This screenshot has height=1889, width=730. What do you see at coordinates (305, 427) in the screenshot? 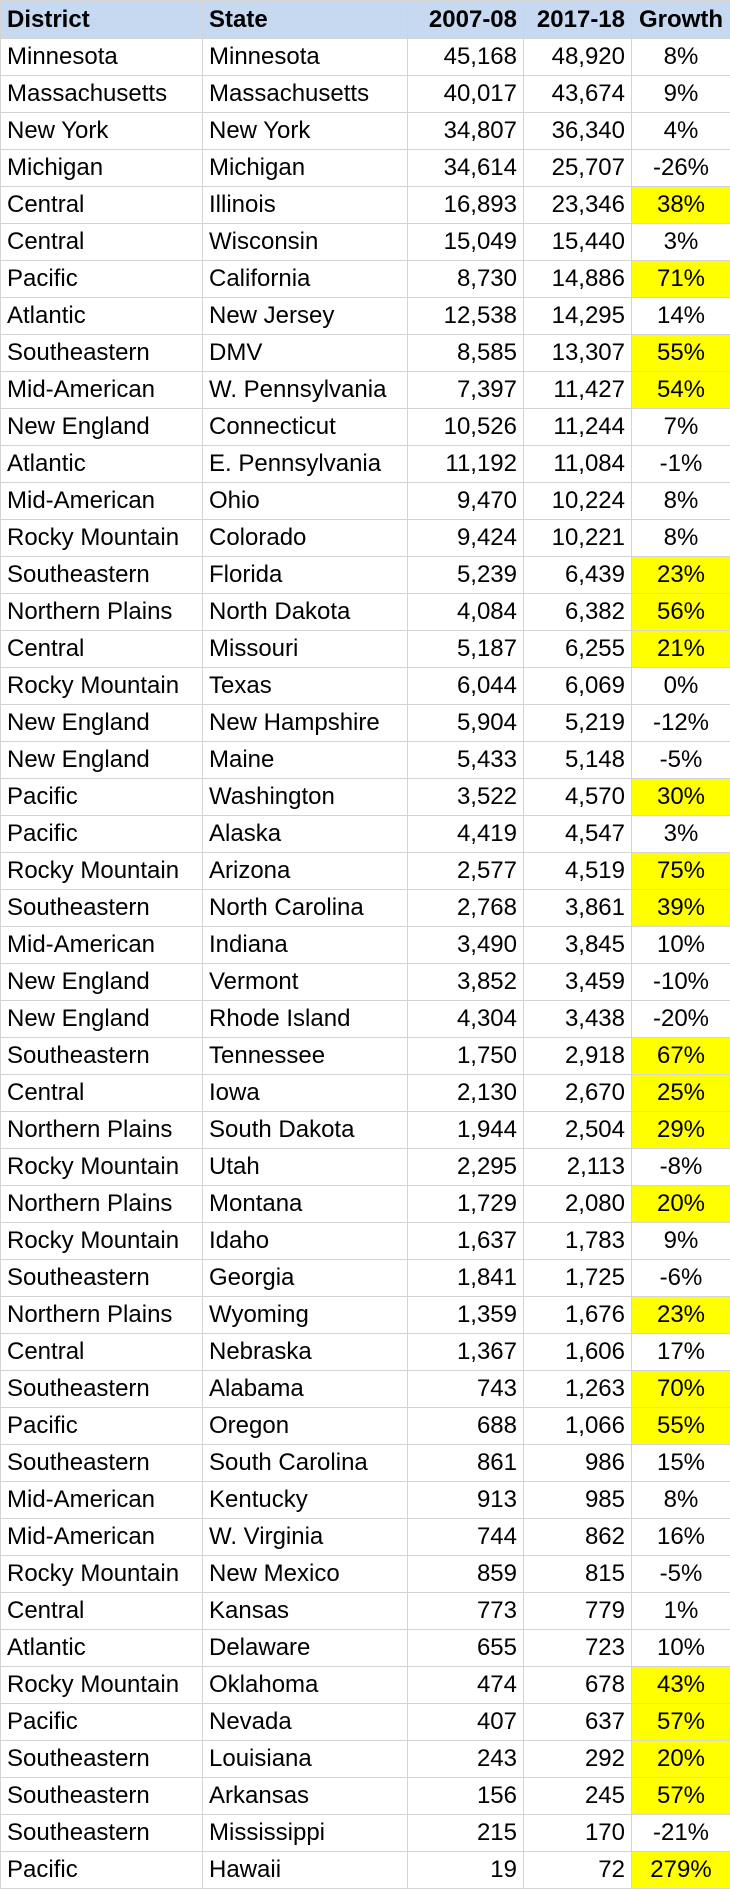
I see `cell-state: Connecticut` at bounding box center [305, 427].